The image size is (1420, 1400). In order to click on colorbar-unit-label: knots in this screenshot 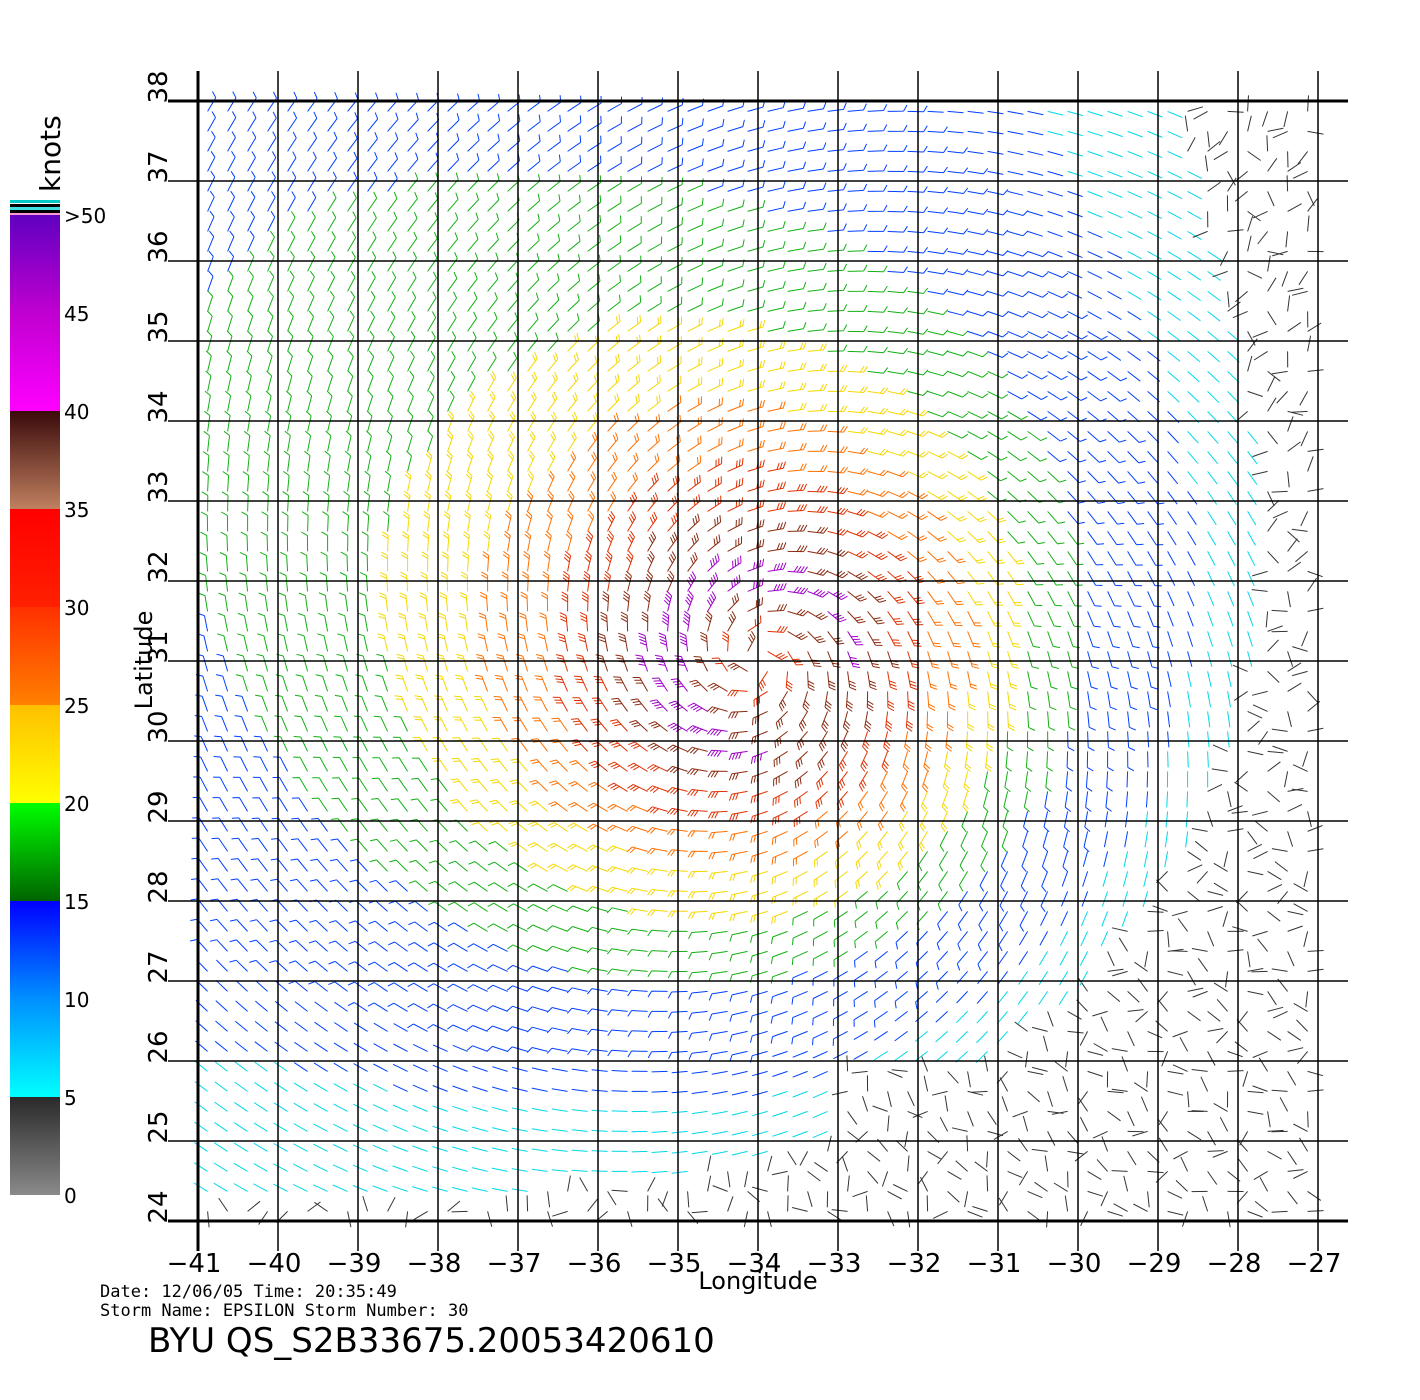, I will do `click(50, 153)`.